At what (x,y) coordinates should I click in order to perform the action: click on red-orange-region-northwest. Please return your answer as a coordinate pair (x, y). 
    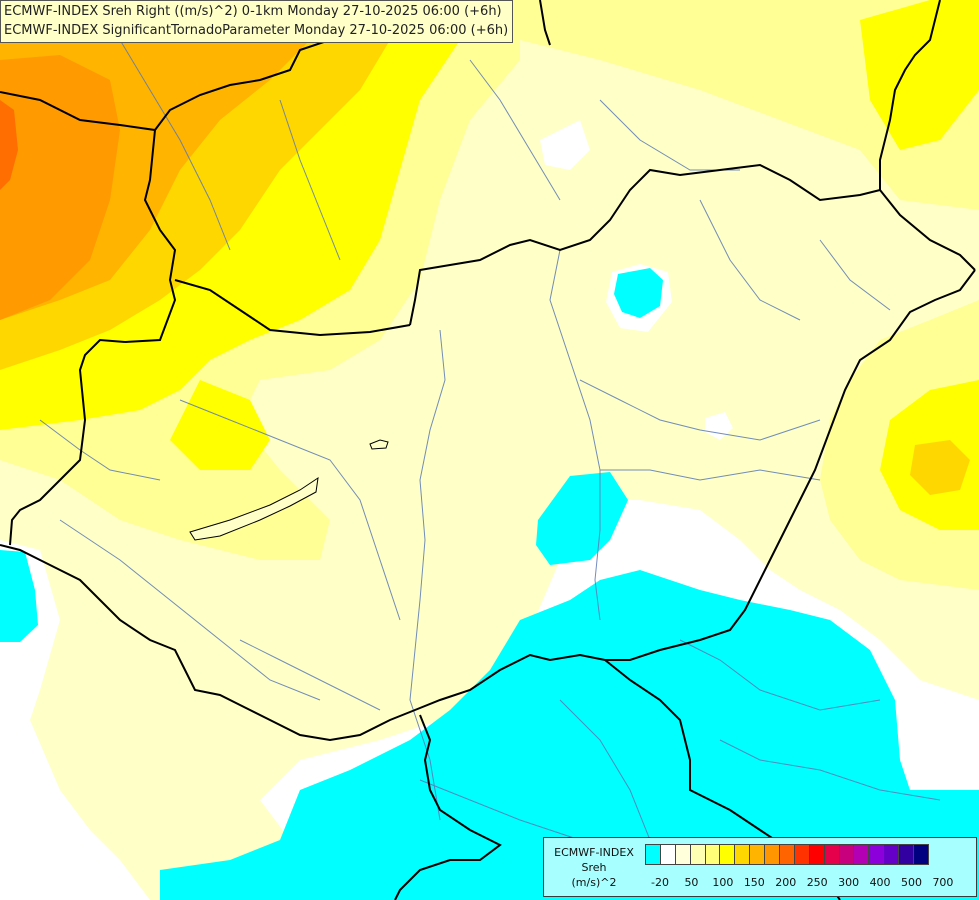
    Looking at the image, I should click on (9, 145).